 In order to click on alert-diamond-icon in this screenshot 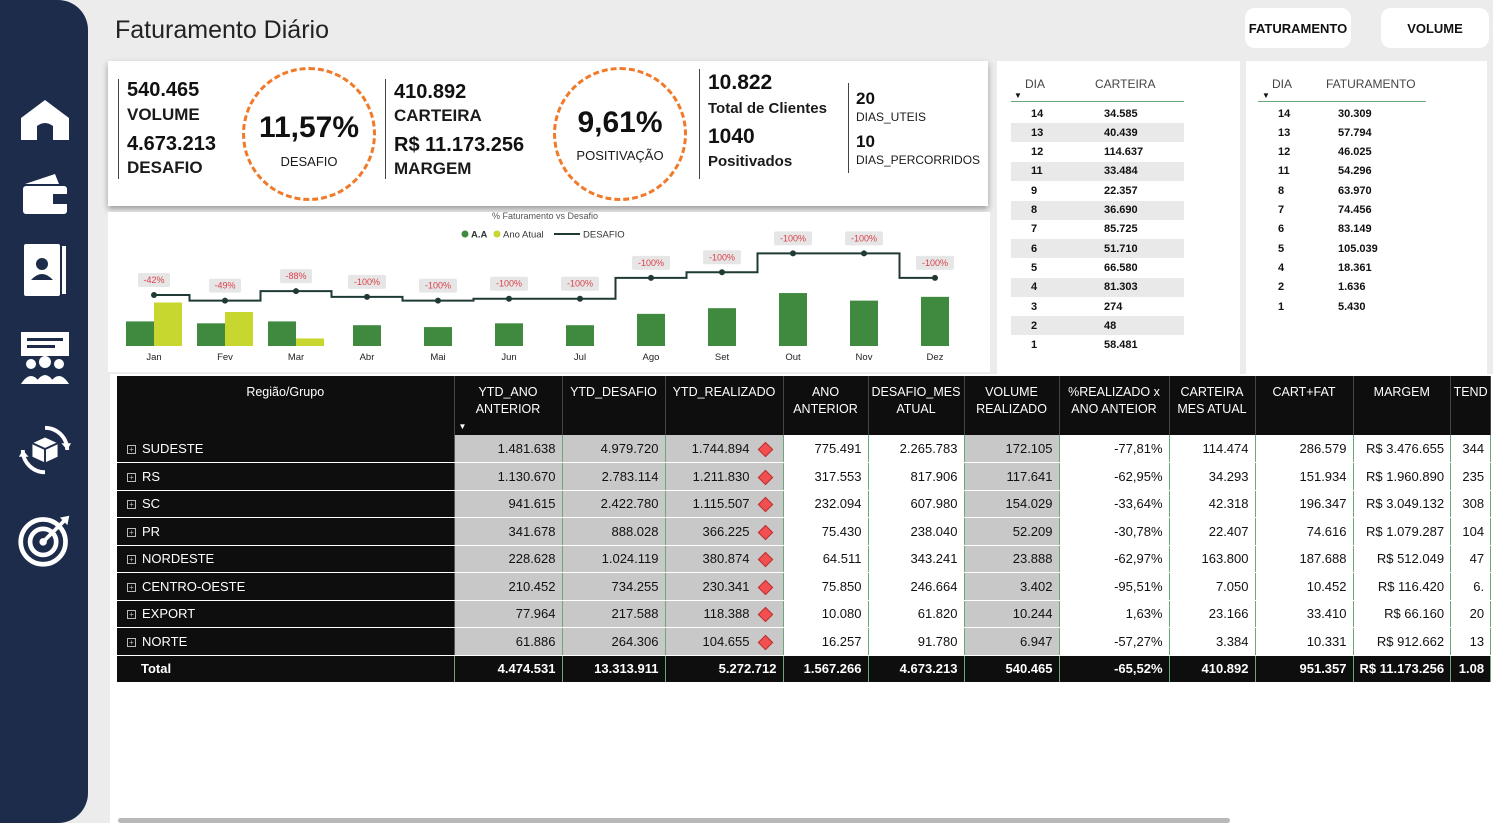, I will do `click(765, 532)`.